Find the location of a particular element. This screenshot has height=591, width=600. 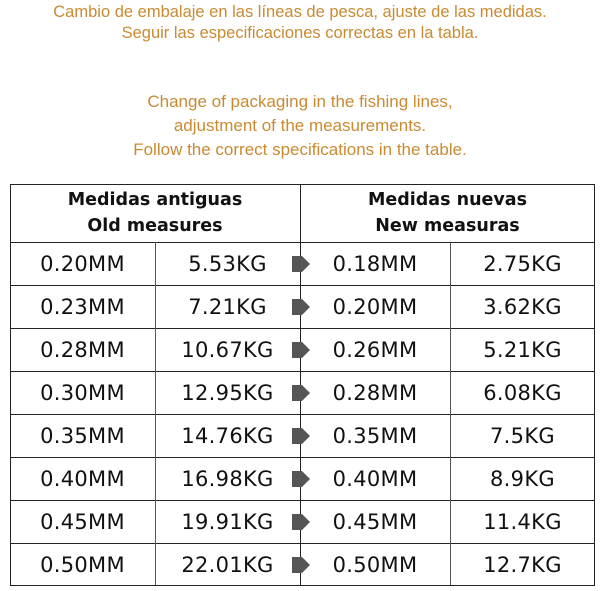

cell-new-kg: 11.4KG is located at coordinates (522, 522).